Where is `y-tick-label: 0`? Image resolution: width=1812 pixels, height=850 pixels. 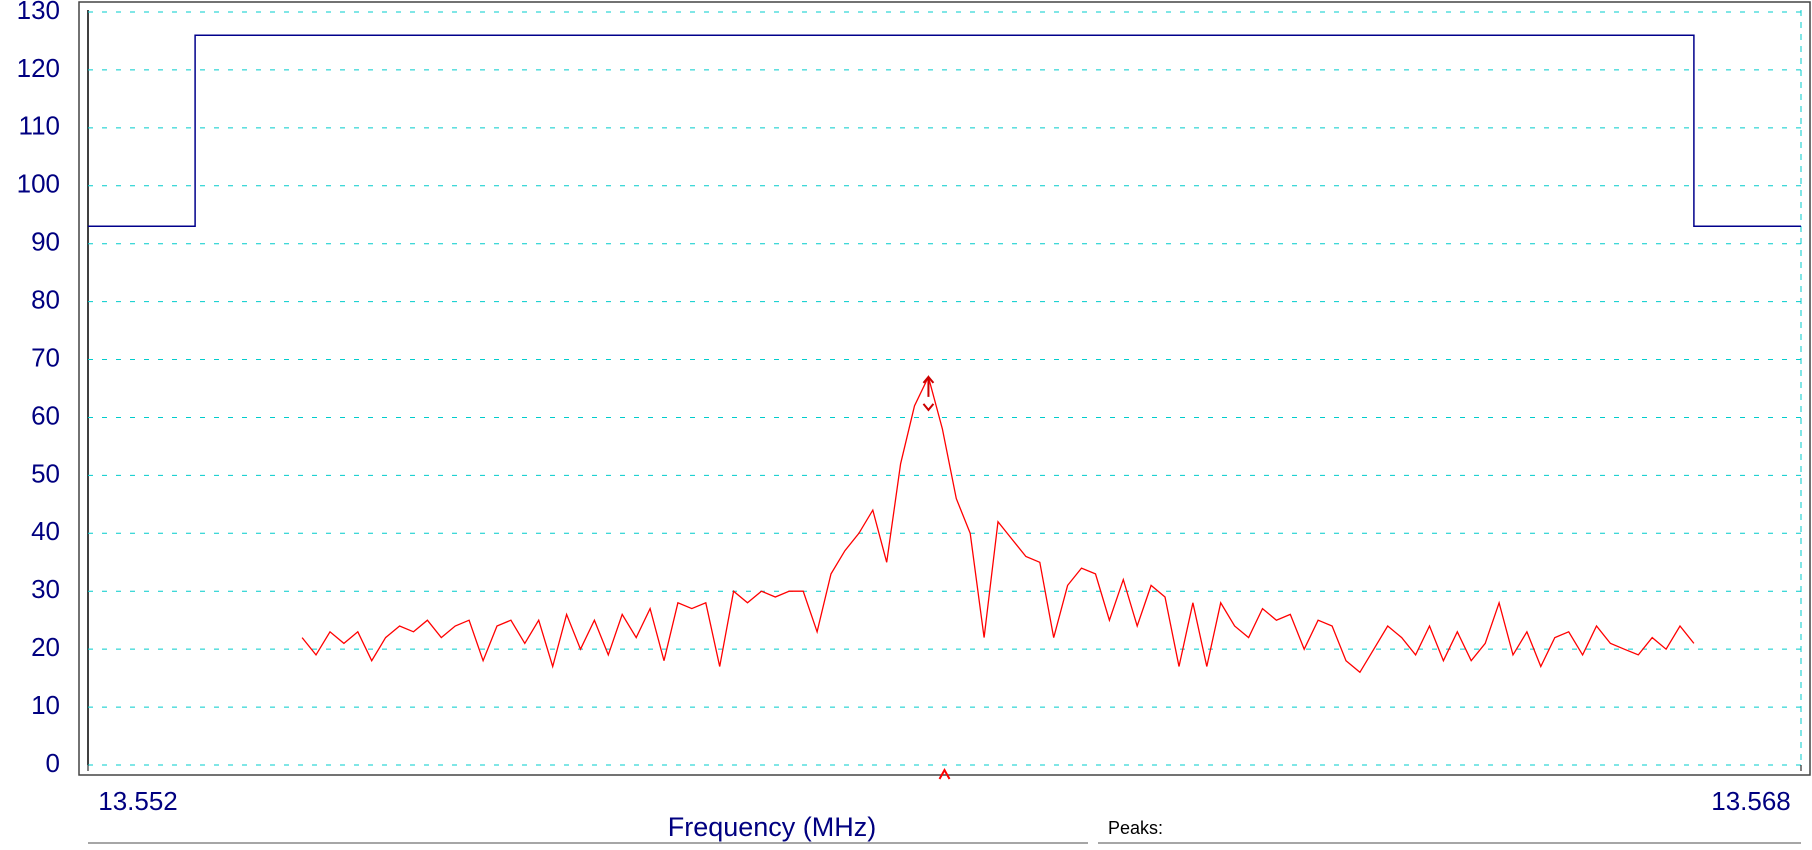
y-tick-label: 0 is located at coordinates (53, 763).